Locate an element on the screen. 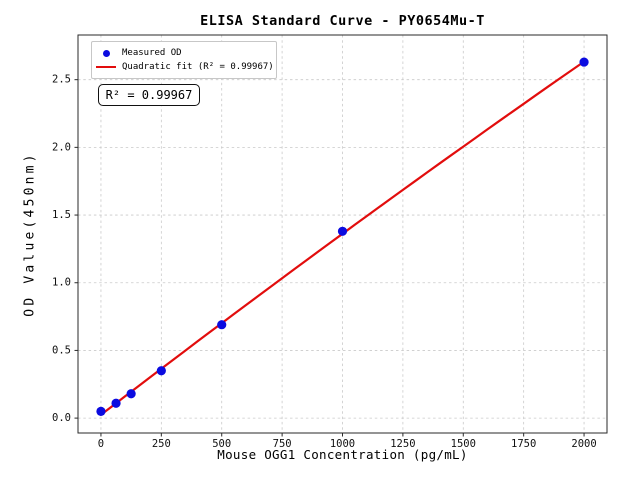  y-tick-label: 2.5 is located at coordinates (61, 80).